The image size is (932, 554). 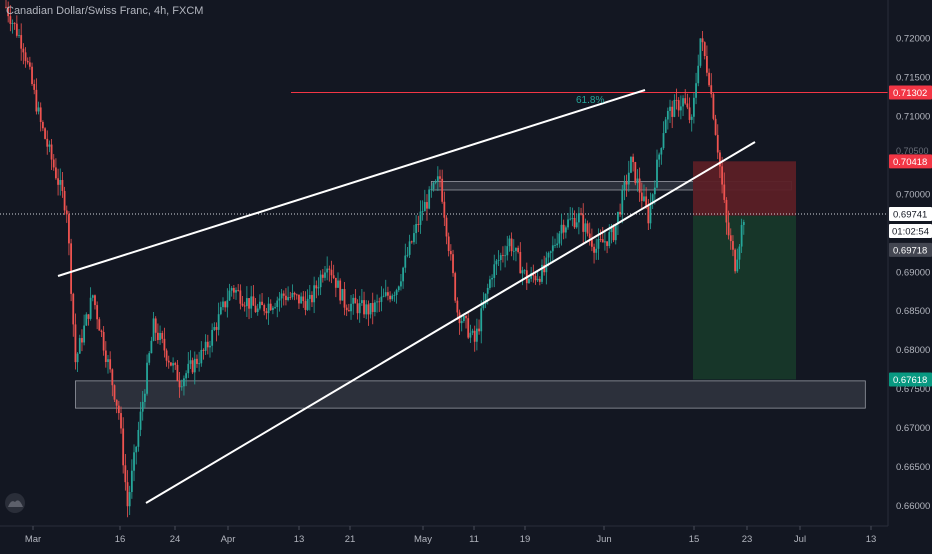 What do you see at coordinates (913, 506) in the screenshot?
I see `y-tick-label: 0.66000` at bounding box center [913, 506].